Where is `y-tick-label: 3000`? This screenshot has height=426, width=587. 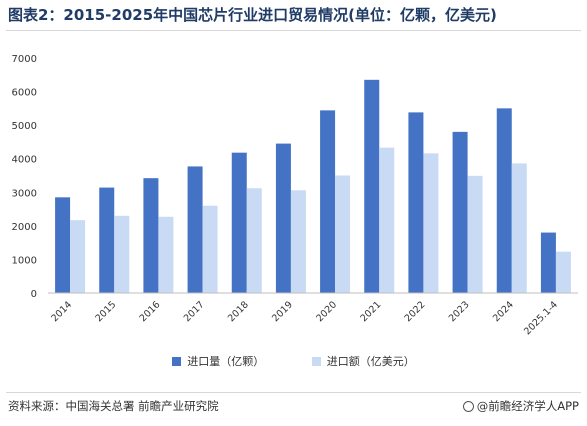 y-tick-label: 3000 is located at coordinates (24, 193).